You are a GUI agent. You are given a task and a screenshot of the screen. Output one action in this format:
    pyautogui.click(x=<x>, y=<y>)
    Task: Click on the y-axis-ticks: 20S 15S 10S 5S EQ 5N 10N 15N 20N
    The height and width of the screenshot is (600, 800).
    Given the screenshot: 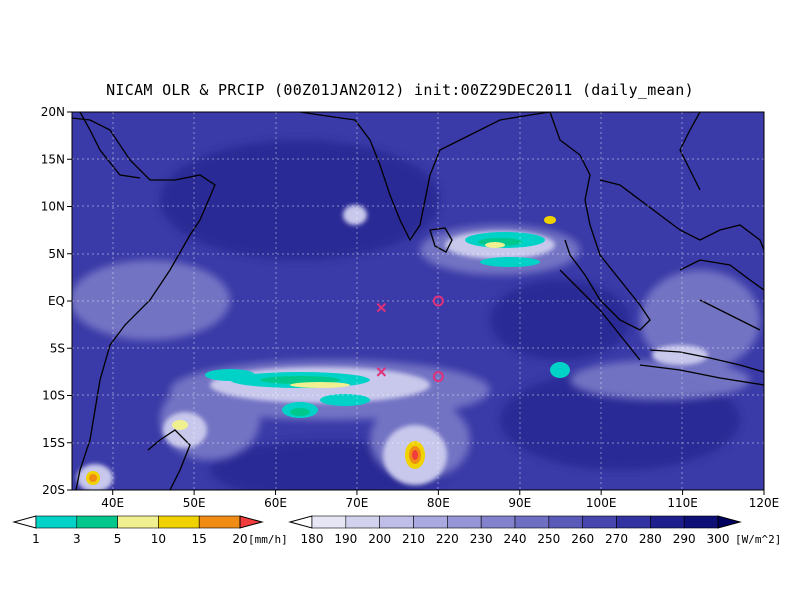 What is the action you would take?
    pyautogui.click(x=56, y=301)
    